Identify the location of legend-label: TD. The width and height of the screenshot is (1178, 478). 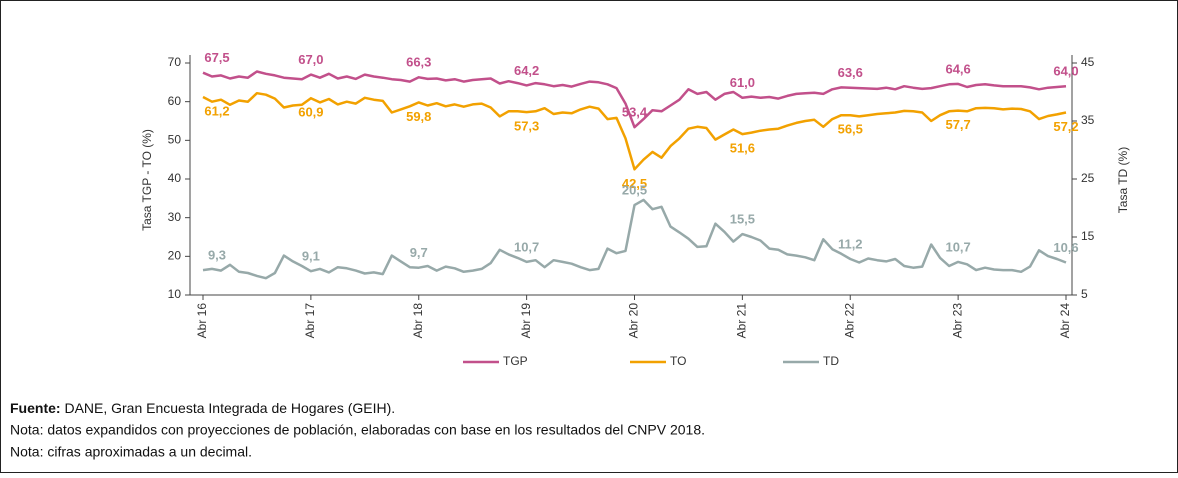
(831, 361).